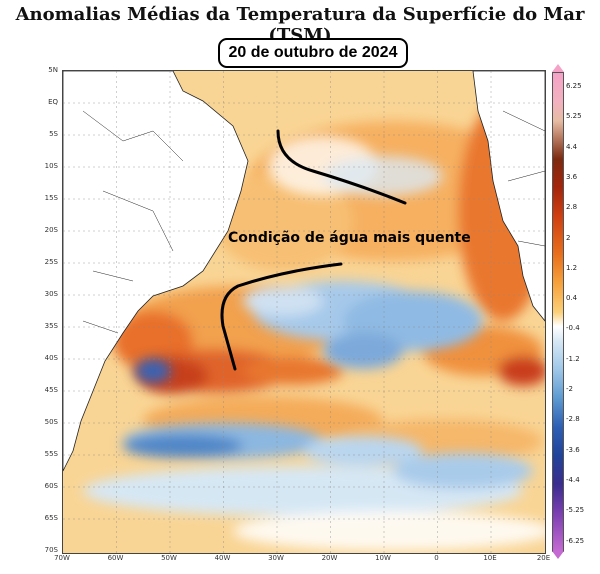 The image size is (600, 574). What do you see at coordinates (572, 207) in the screenshot?
I see `colorbar-label: 2.8` at bounding box center [572, 207].